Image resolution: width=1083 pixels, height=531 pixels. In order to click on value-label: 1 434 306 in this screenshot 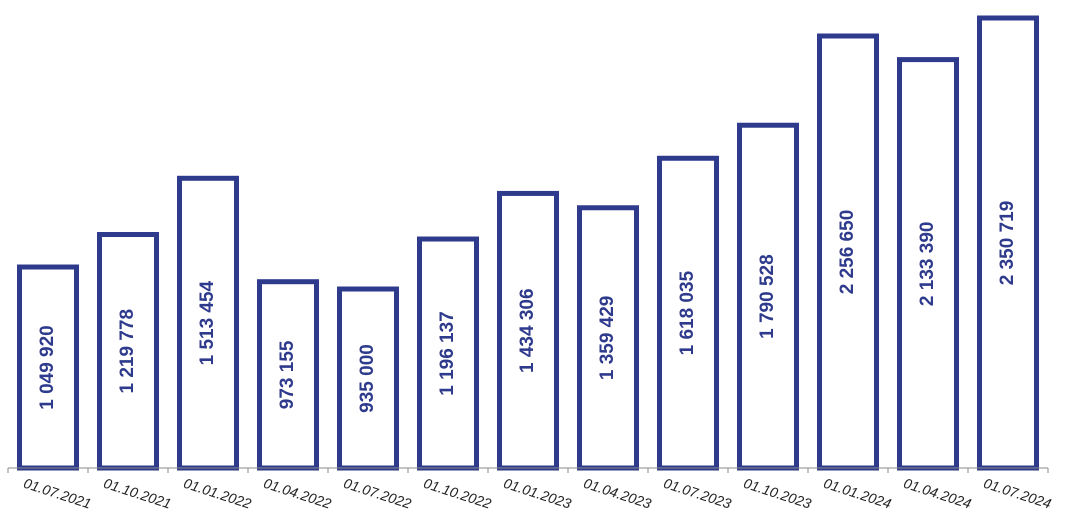, I will do `click(527, 330)`.